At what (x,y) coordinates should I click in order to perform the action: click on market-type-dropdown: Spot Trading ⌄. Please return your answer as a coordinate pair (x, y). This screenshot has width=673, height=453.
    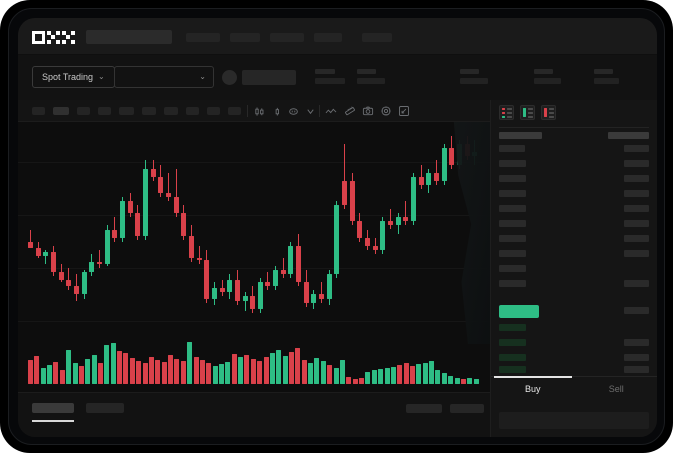
    Looking at the image, I should click on (73, 77).